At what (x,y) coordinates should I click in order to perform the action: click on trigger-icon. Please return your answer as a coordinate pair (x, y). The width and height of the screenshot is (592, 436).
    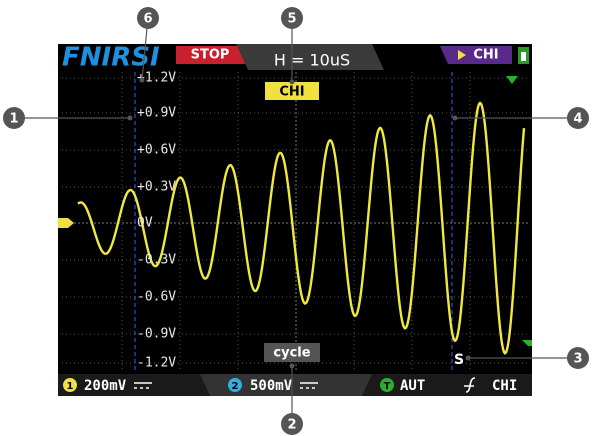
    Looking at the image, I should click on (387, 385).